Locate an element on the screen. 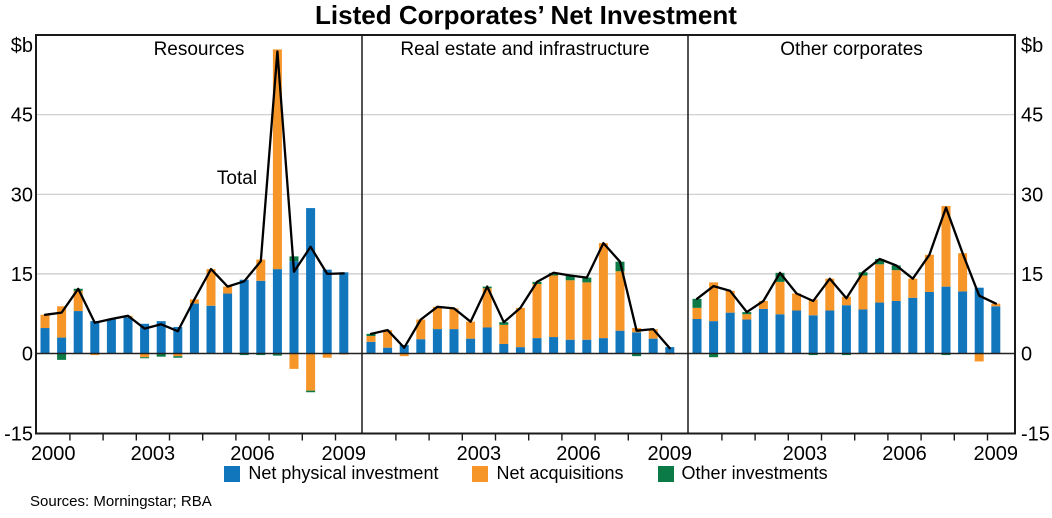  legend-label-other-investments: Other investments is located at coordinates (754, 473).